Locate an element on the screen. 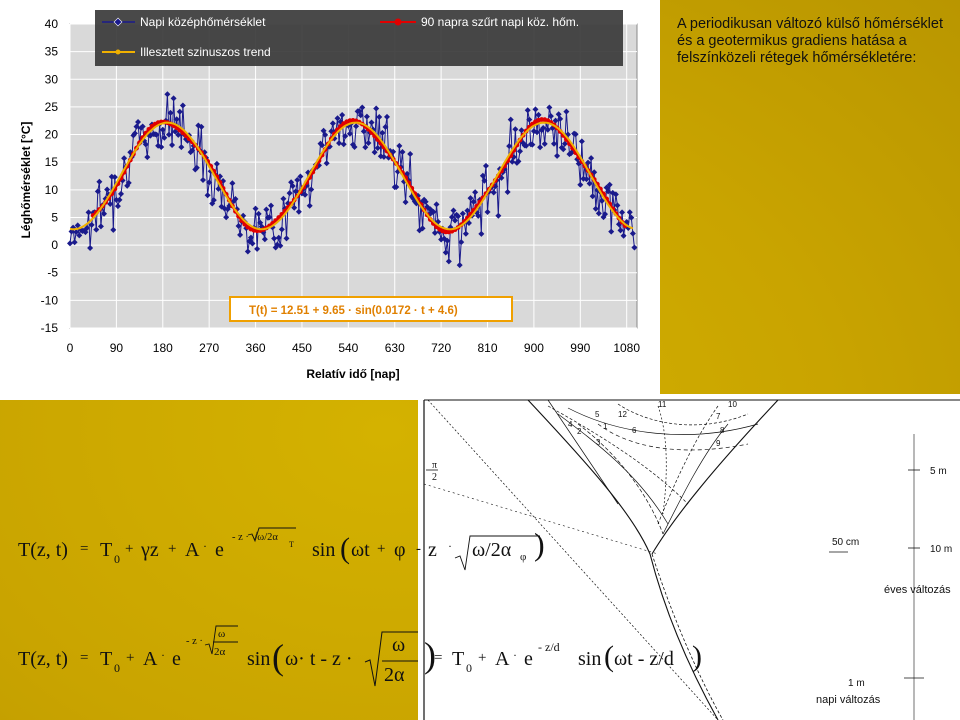 The image size is (960, 720). series-trend-line is located at coordinates (351, 176).